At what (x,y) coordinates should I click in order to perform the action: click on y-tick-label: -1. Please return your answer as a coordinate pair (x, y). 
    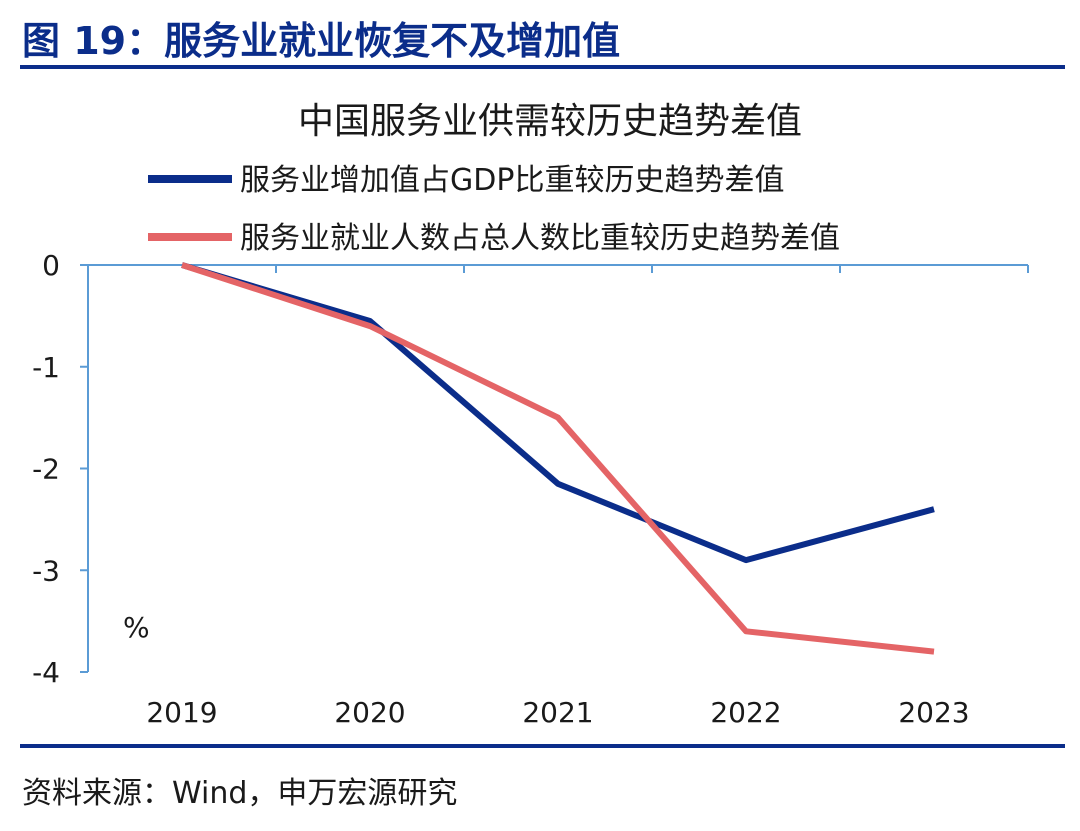
    Looking at the image, I should click on (46, 367).